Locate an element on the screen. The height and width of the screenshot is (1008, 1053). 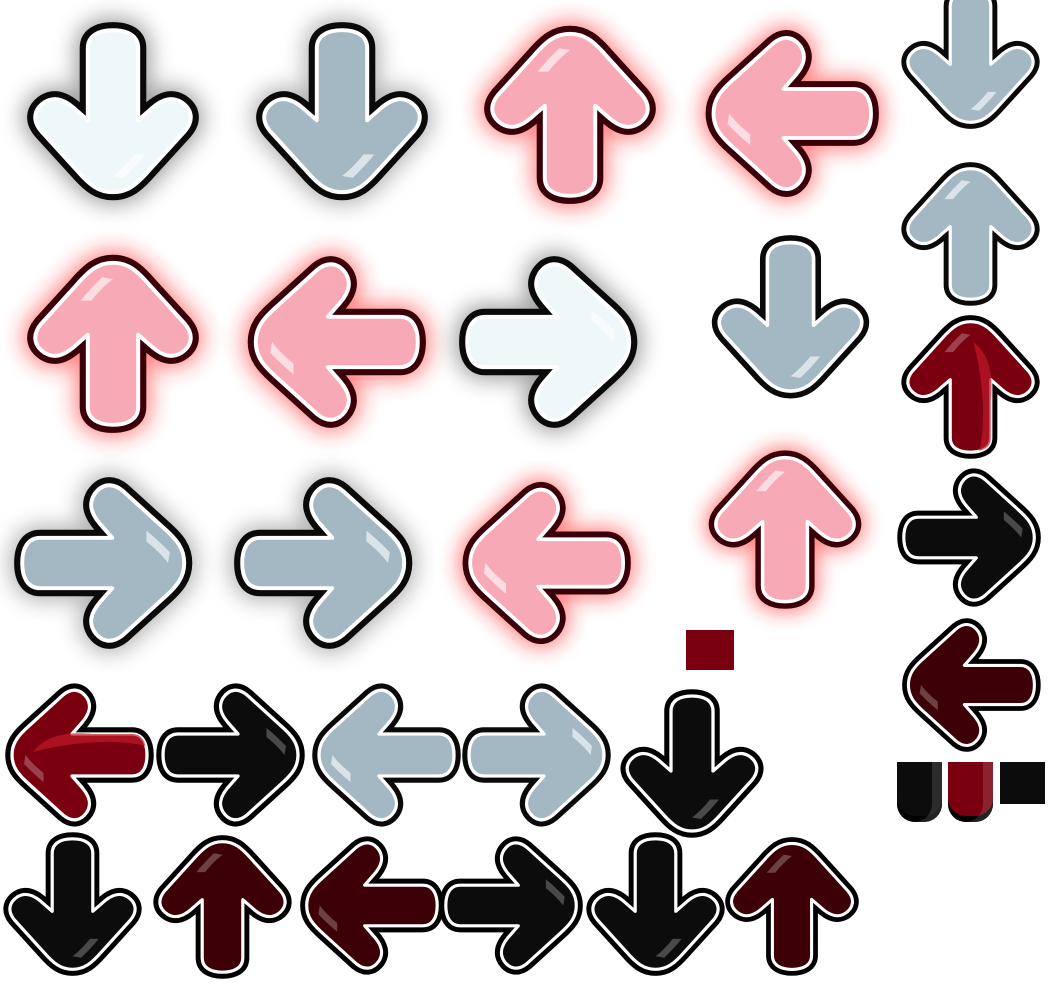
arrow-left-pink-lit is located at coordinates (335, 342).